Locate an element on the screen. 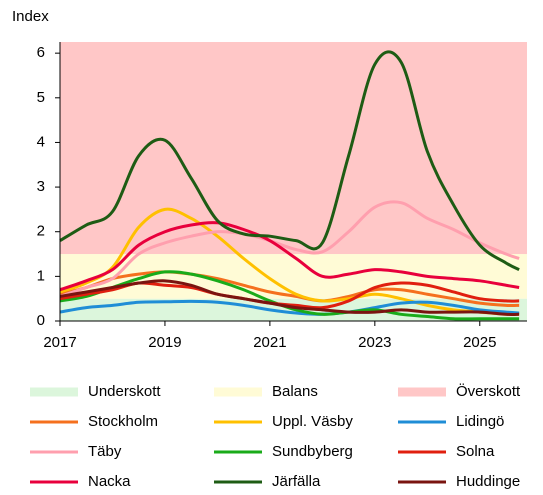  x-tick-label: 2023 is located at coordinates (374, 342).